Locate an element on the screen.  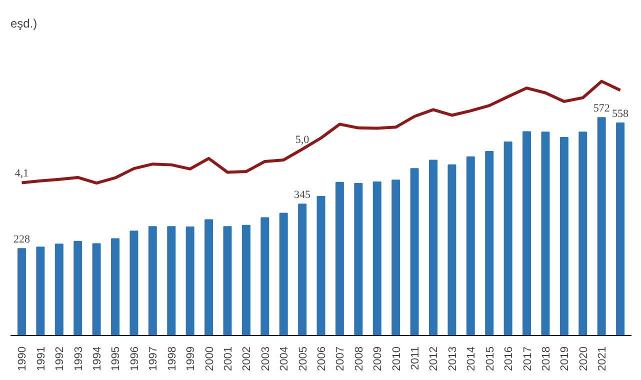
x-tick-label: 1993 is located at coordinates (78, 358).